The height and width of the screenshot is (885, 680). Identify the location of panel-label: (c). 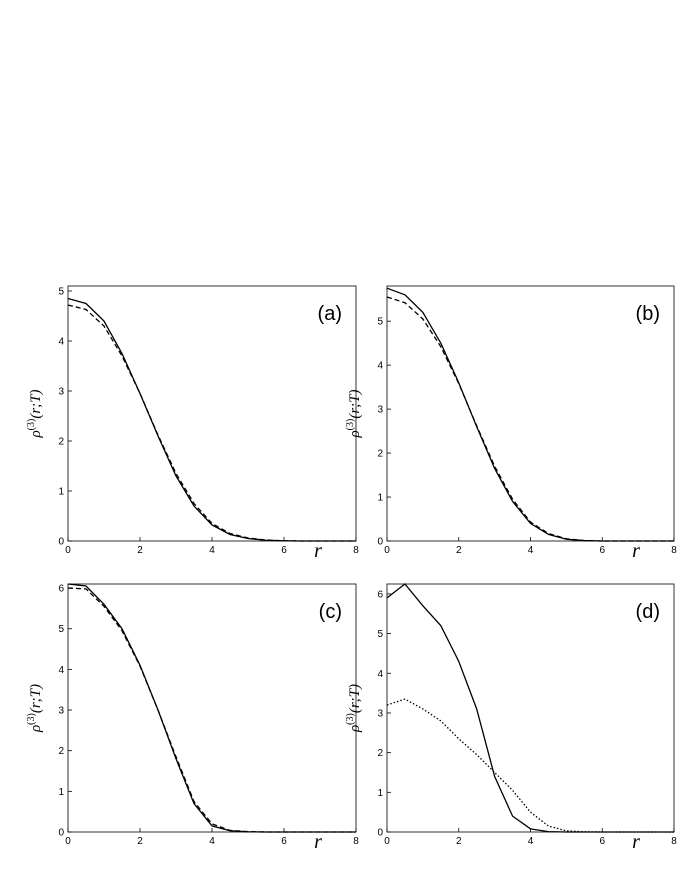
(330, 612).